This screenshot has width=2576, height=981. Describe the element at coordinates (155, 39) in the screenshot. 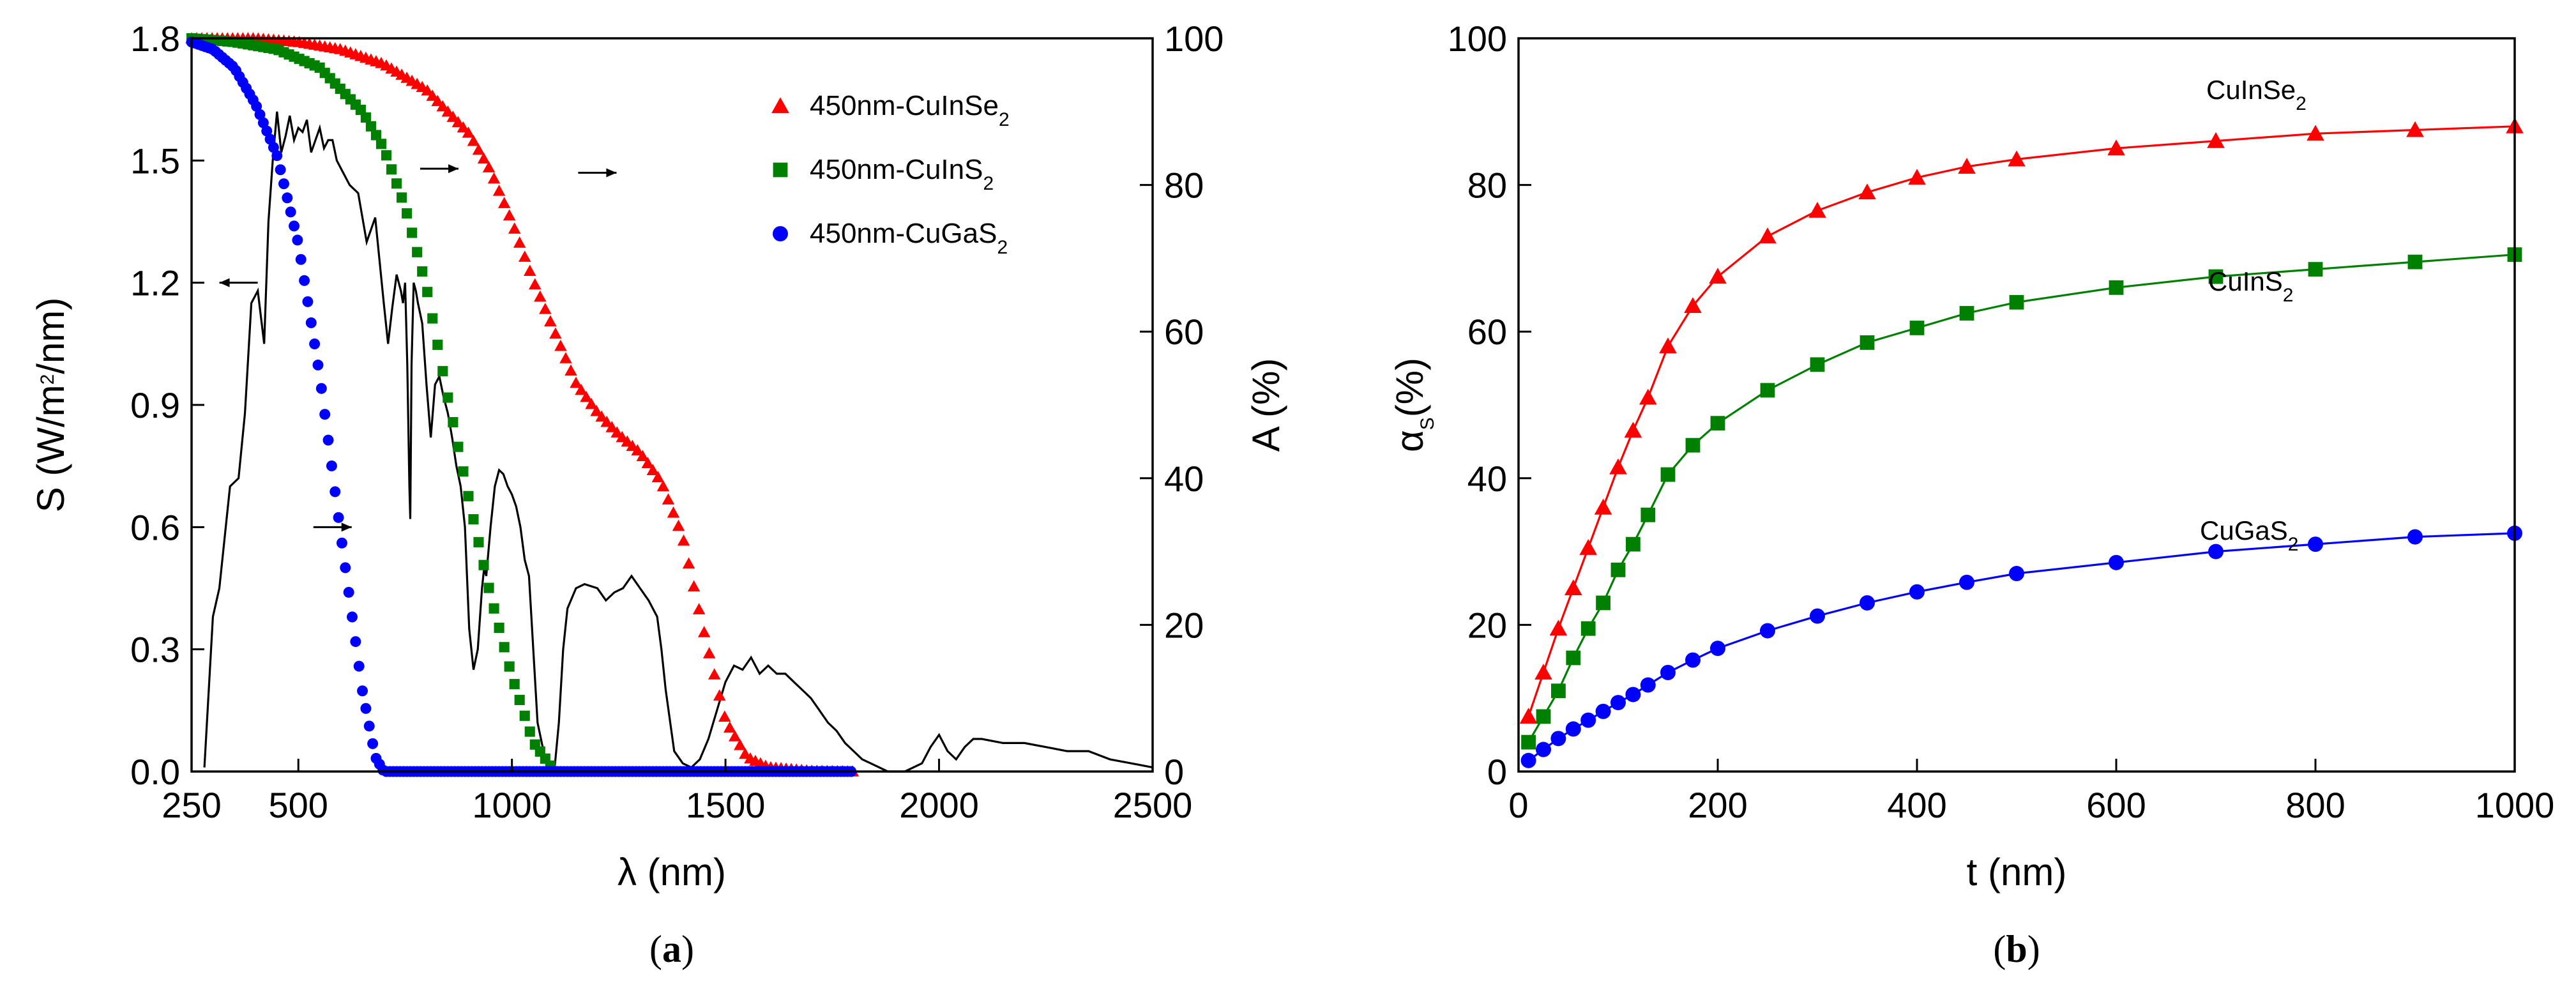

I see `y-left-tick-label: 1.8` at that location.